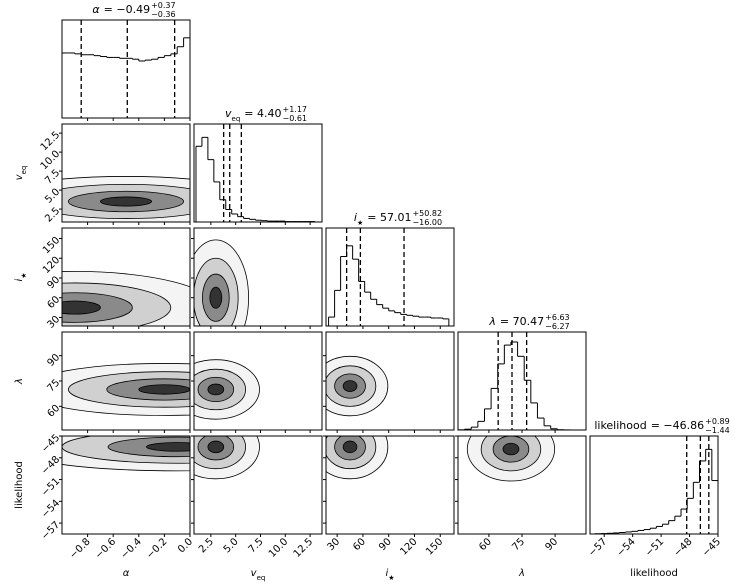  What do you see at coordinates (131, 548) in the screenshot?
I see `x-tick-label: −0.4` at bounding box center [131, 548].